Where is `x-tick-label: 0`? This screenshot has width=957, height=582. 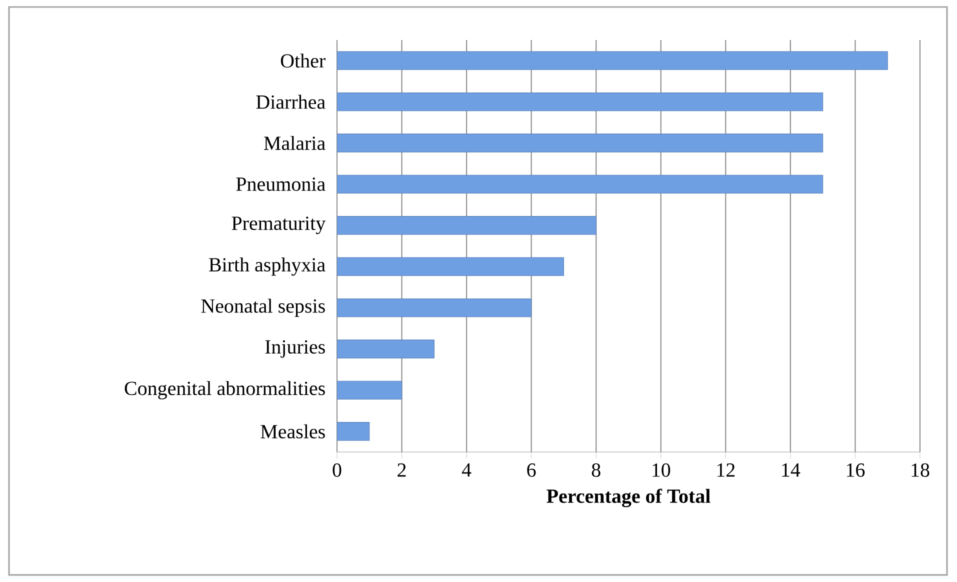
x-tick-label: 0 is located at coordinates (337, 470).